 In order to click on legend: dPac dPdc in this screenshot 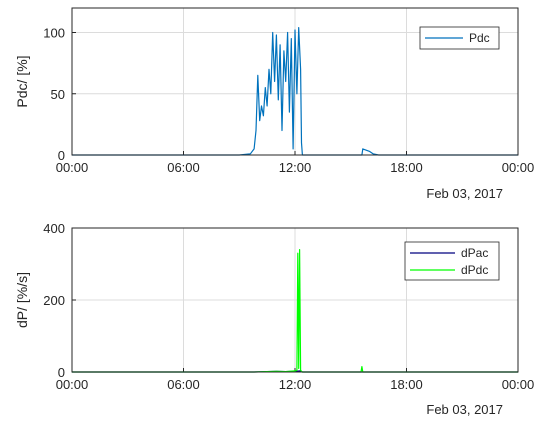, I will do `click(452, 261)`.